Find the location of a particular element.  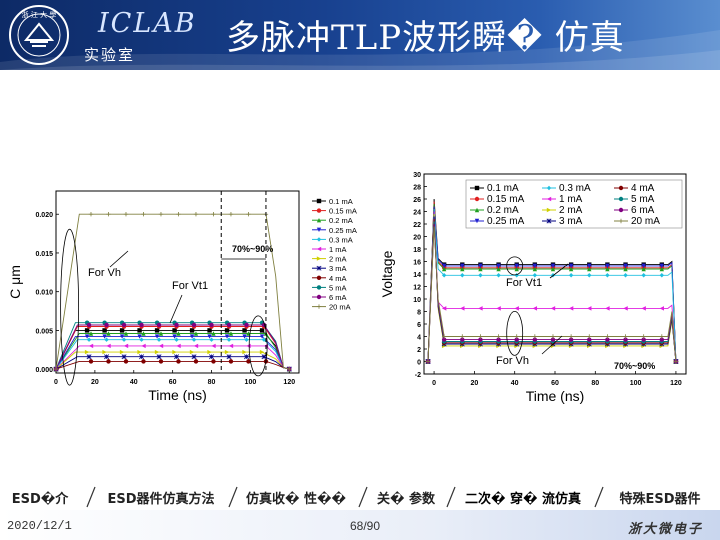

slide-header: 浙 江 大 學 ICLAB 实验室 多脉冲TLP波形瞬� 仿真 is located at coordinates (360, 35).